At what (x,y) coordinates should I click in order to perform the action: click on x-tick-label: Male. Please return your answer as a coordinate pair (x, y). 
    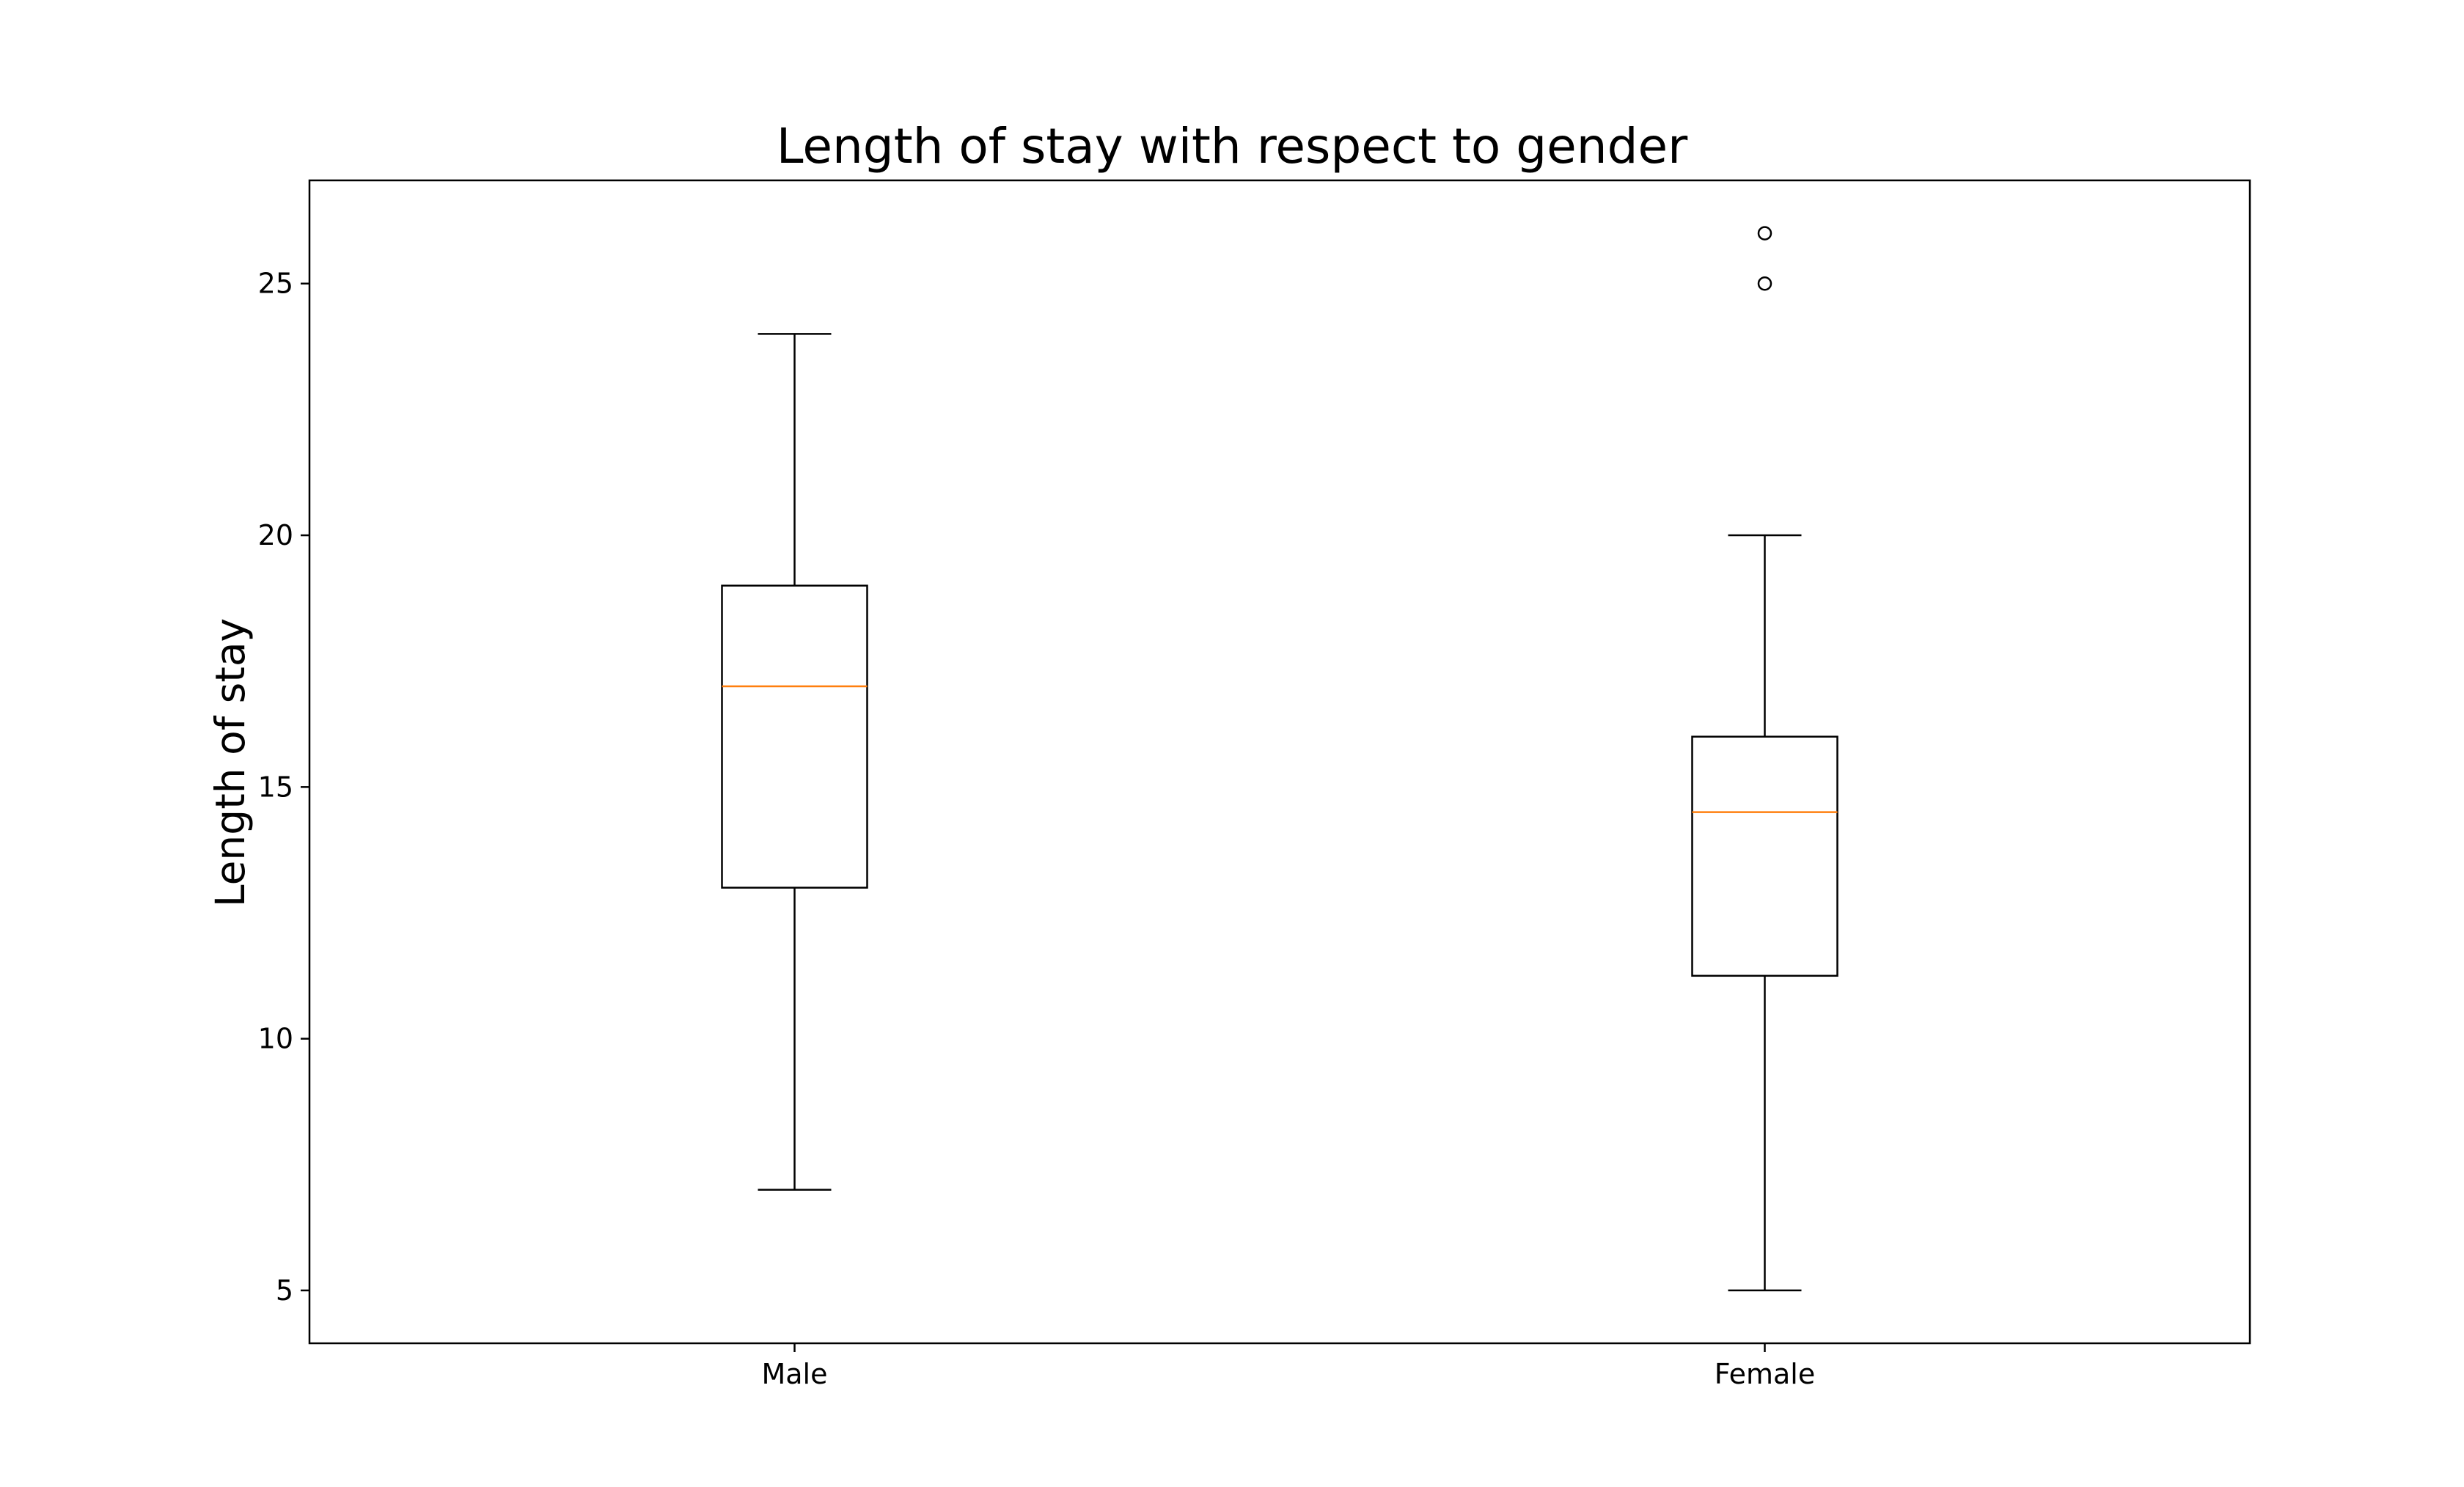
    Looking at the image, I should click on (794, 1374).